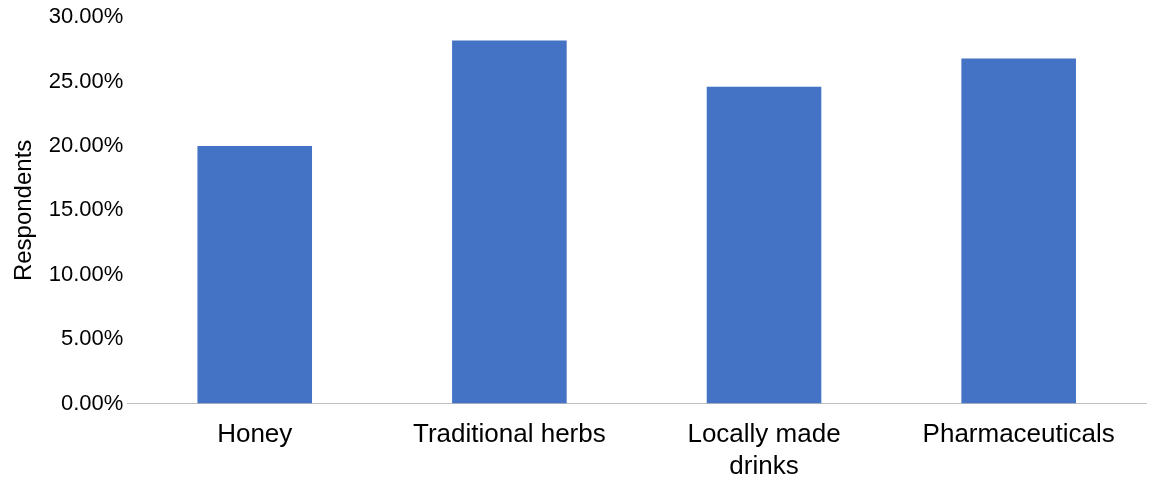 Image resolution: width=1158 pixels, height=492 pixels. Describe the element at coordinates (92, 338) in the screenshot. I see `y-tick-label: 5.00%` at that location.